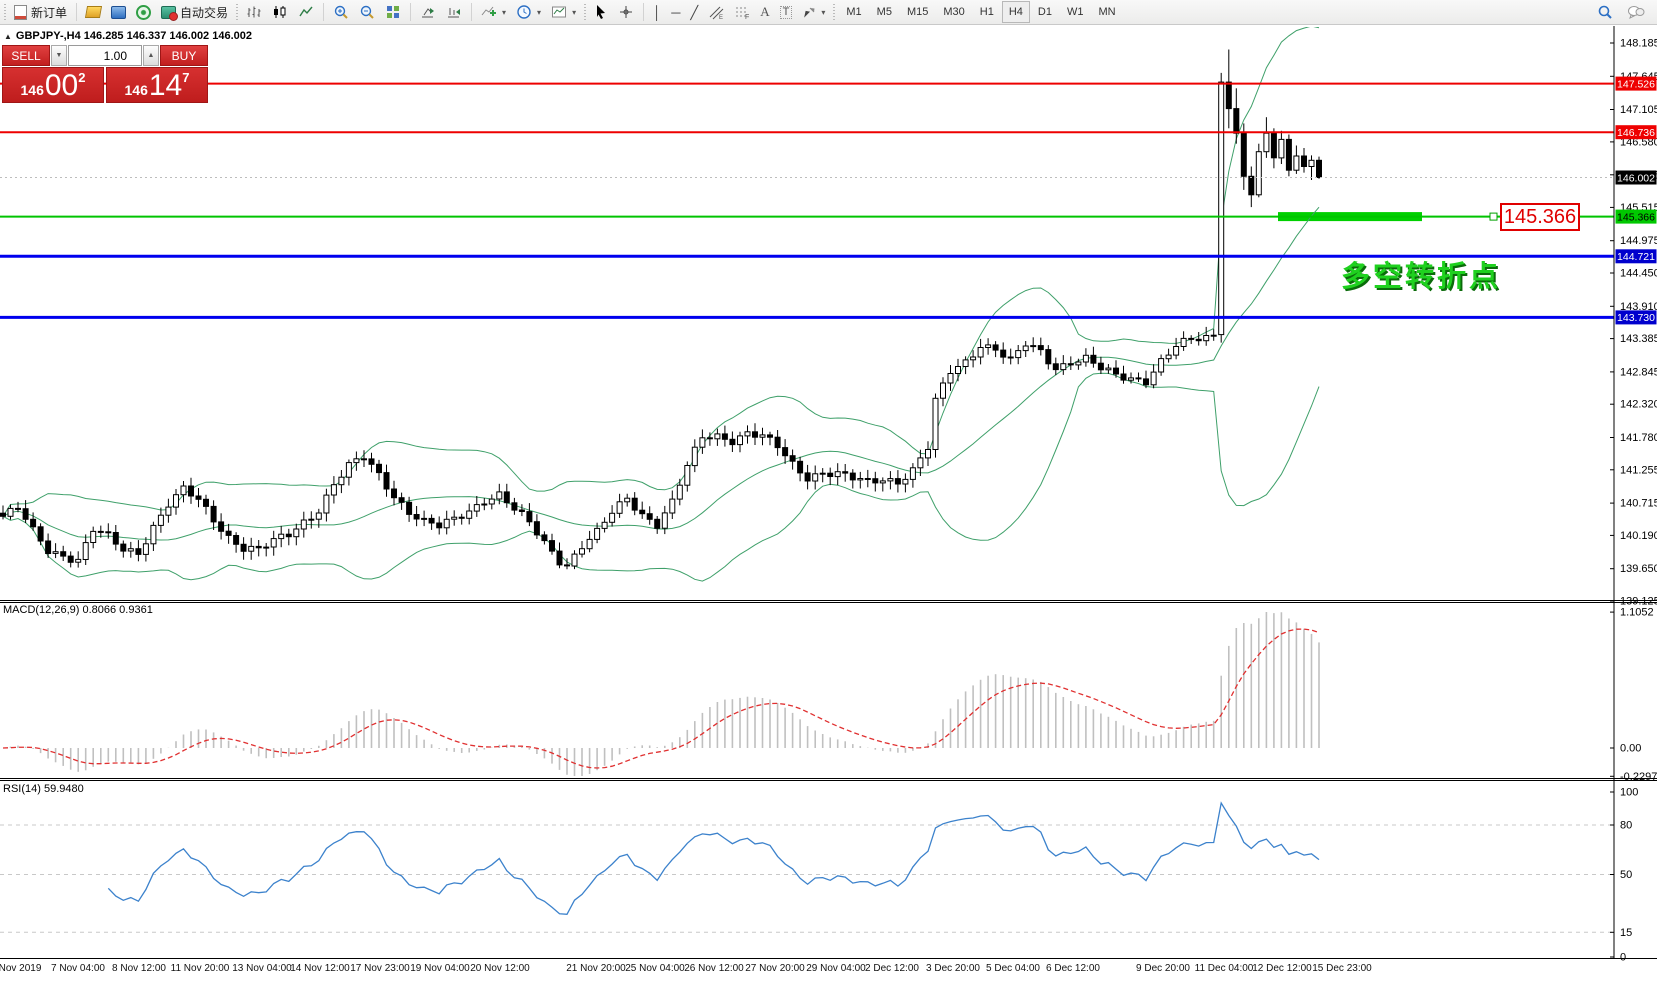  I want to click on search-icon, so click(1605, 12).